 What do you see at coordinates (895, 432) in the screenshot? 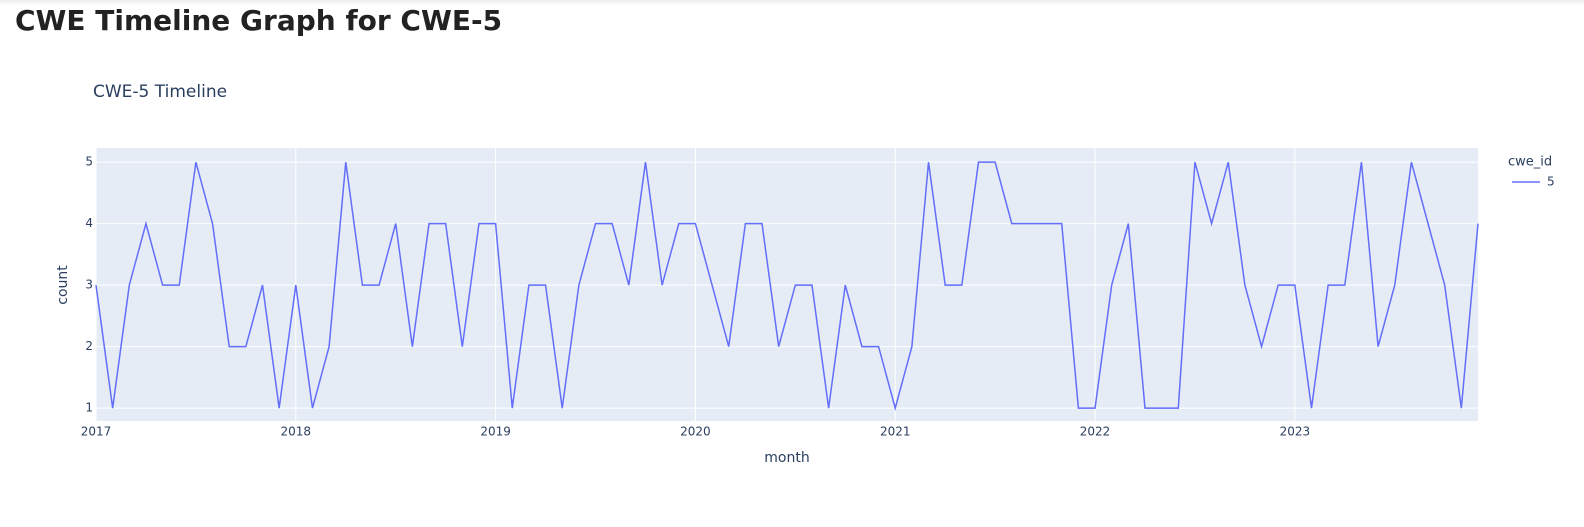
I see `x-tick-label: 2021` at bounding box center [895, 432].